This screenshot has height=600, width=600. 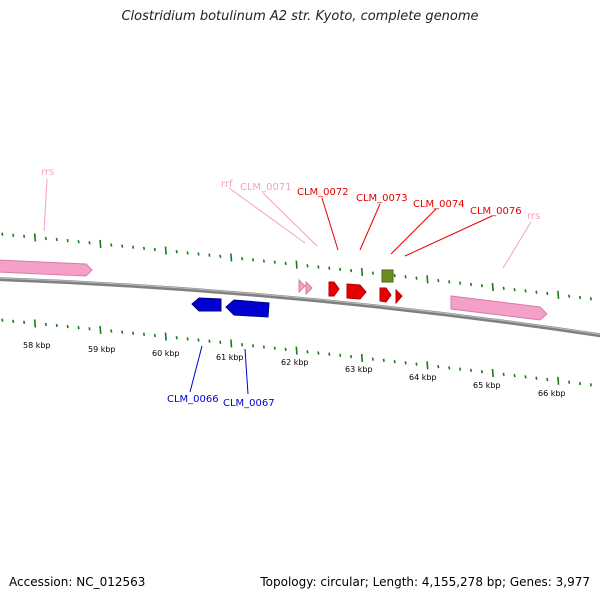 I want to click on scale-label-65: 65 kbp, so click(x=487, y=385).